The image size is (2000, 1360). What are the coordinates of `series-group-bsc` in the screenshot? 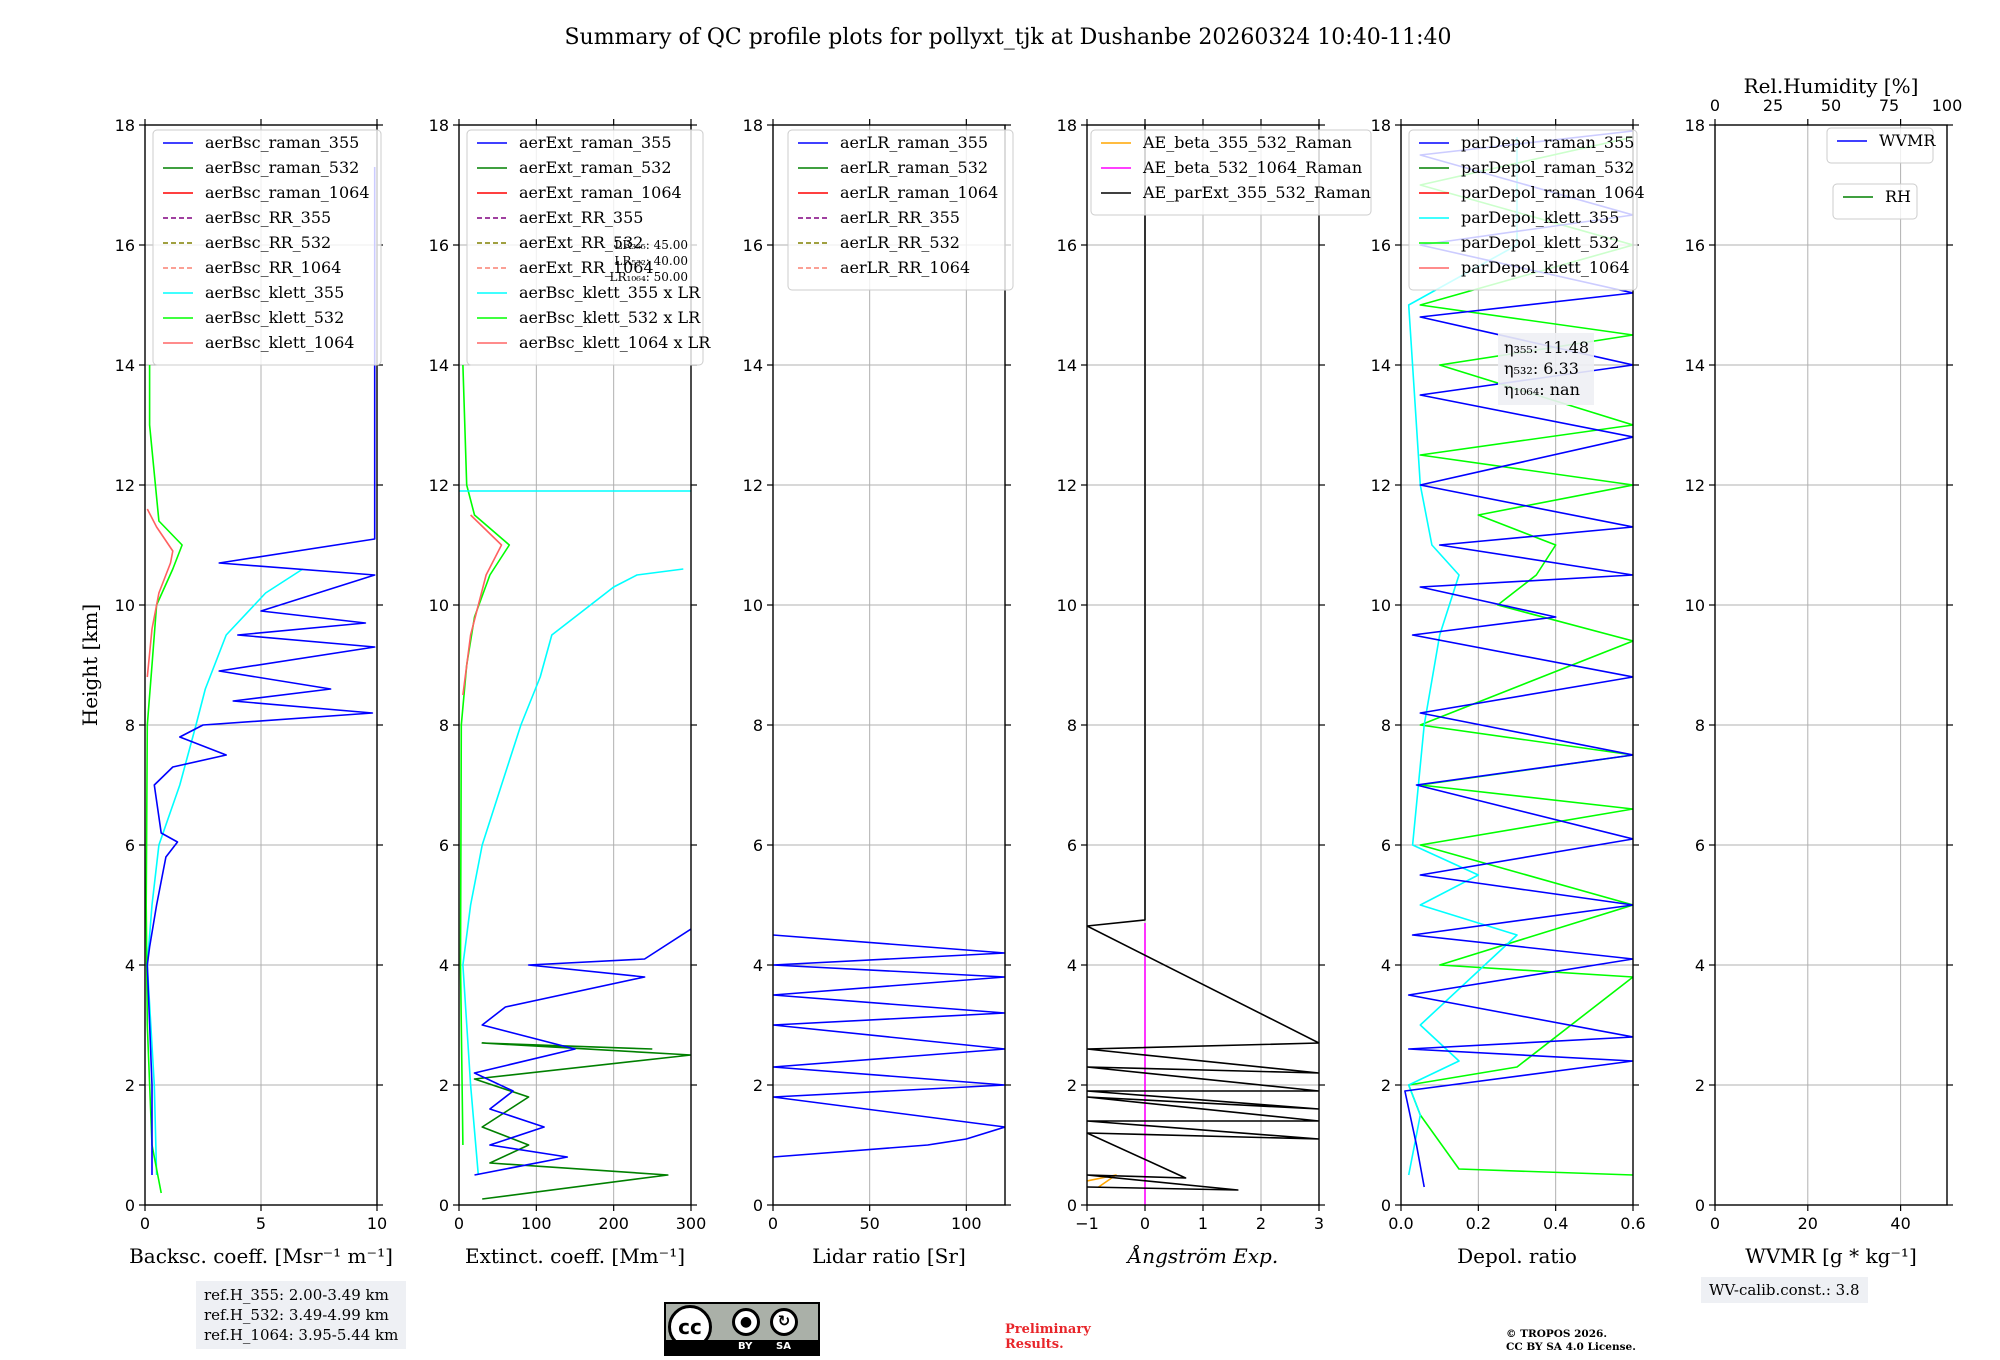 It's located at (260, 680).